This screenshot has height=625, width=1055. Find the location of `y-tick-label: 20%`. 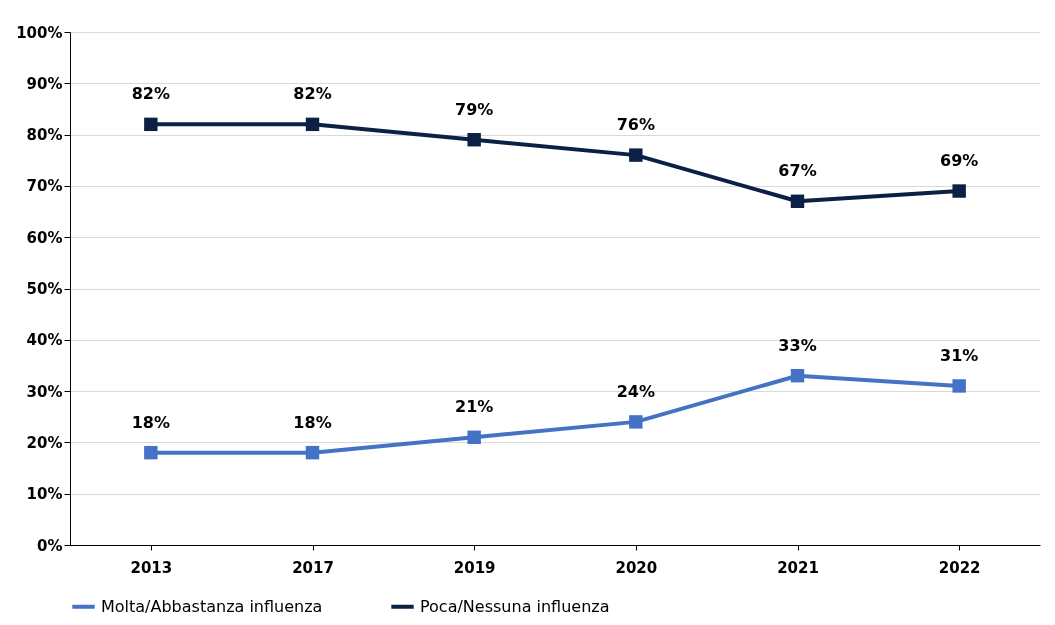

y-tick-label: 20% is located at coordinates (44, 442).